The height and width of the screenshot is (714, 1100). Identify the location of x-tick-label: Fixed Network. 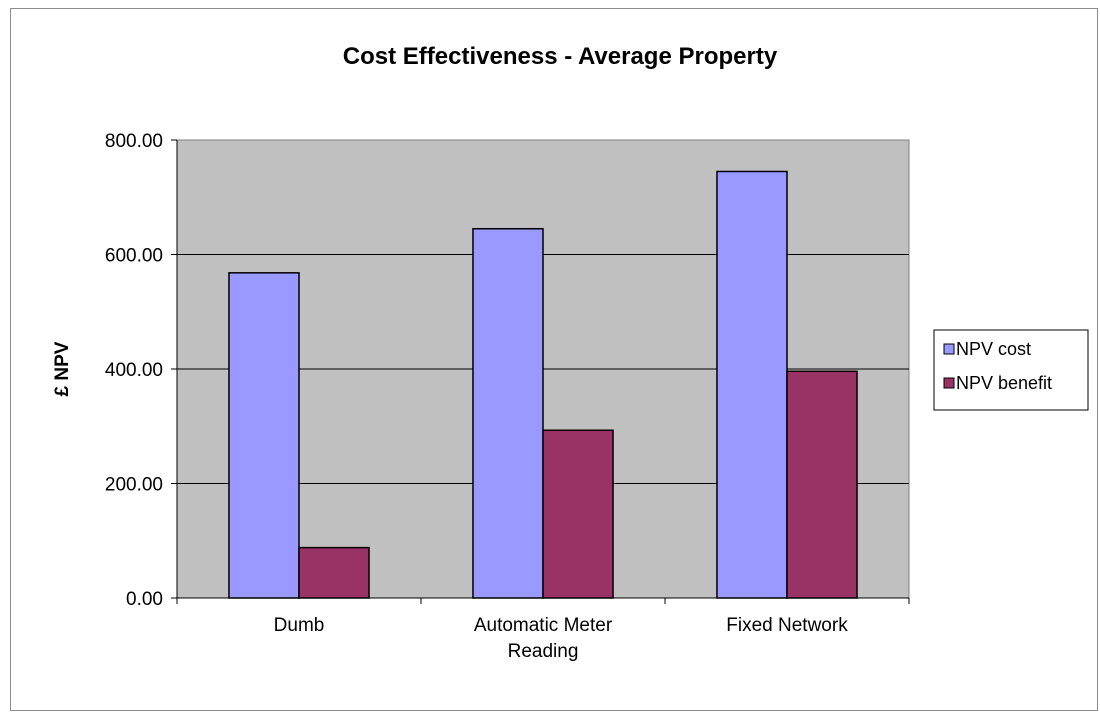
(787, 625).